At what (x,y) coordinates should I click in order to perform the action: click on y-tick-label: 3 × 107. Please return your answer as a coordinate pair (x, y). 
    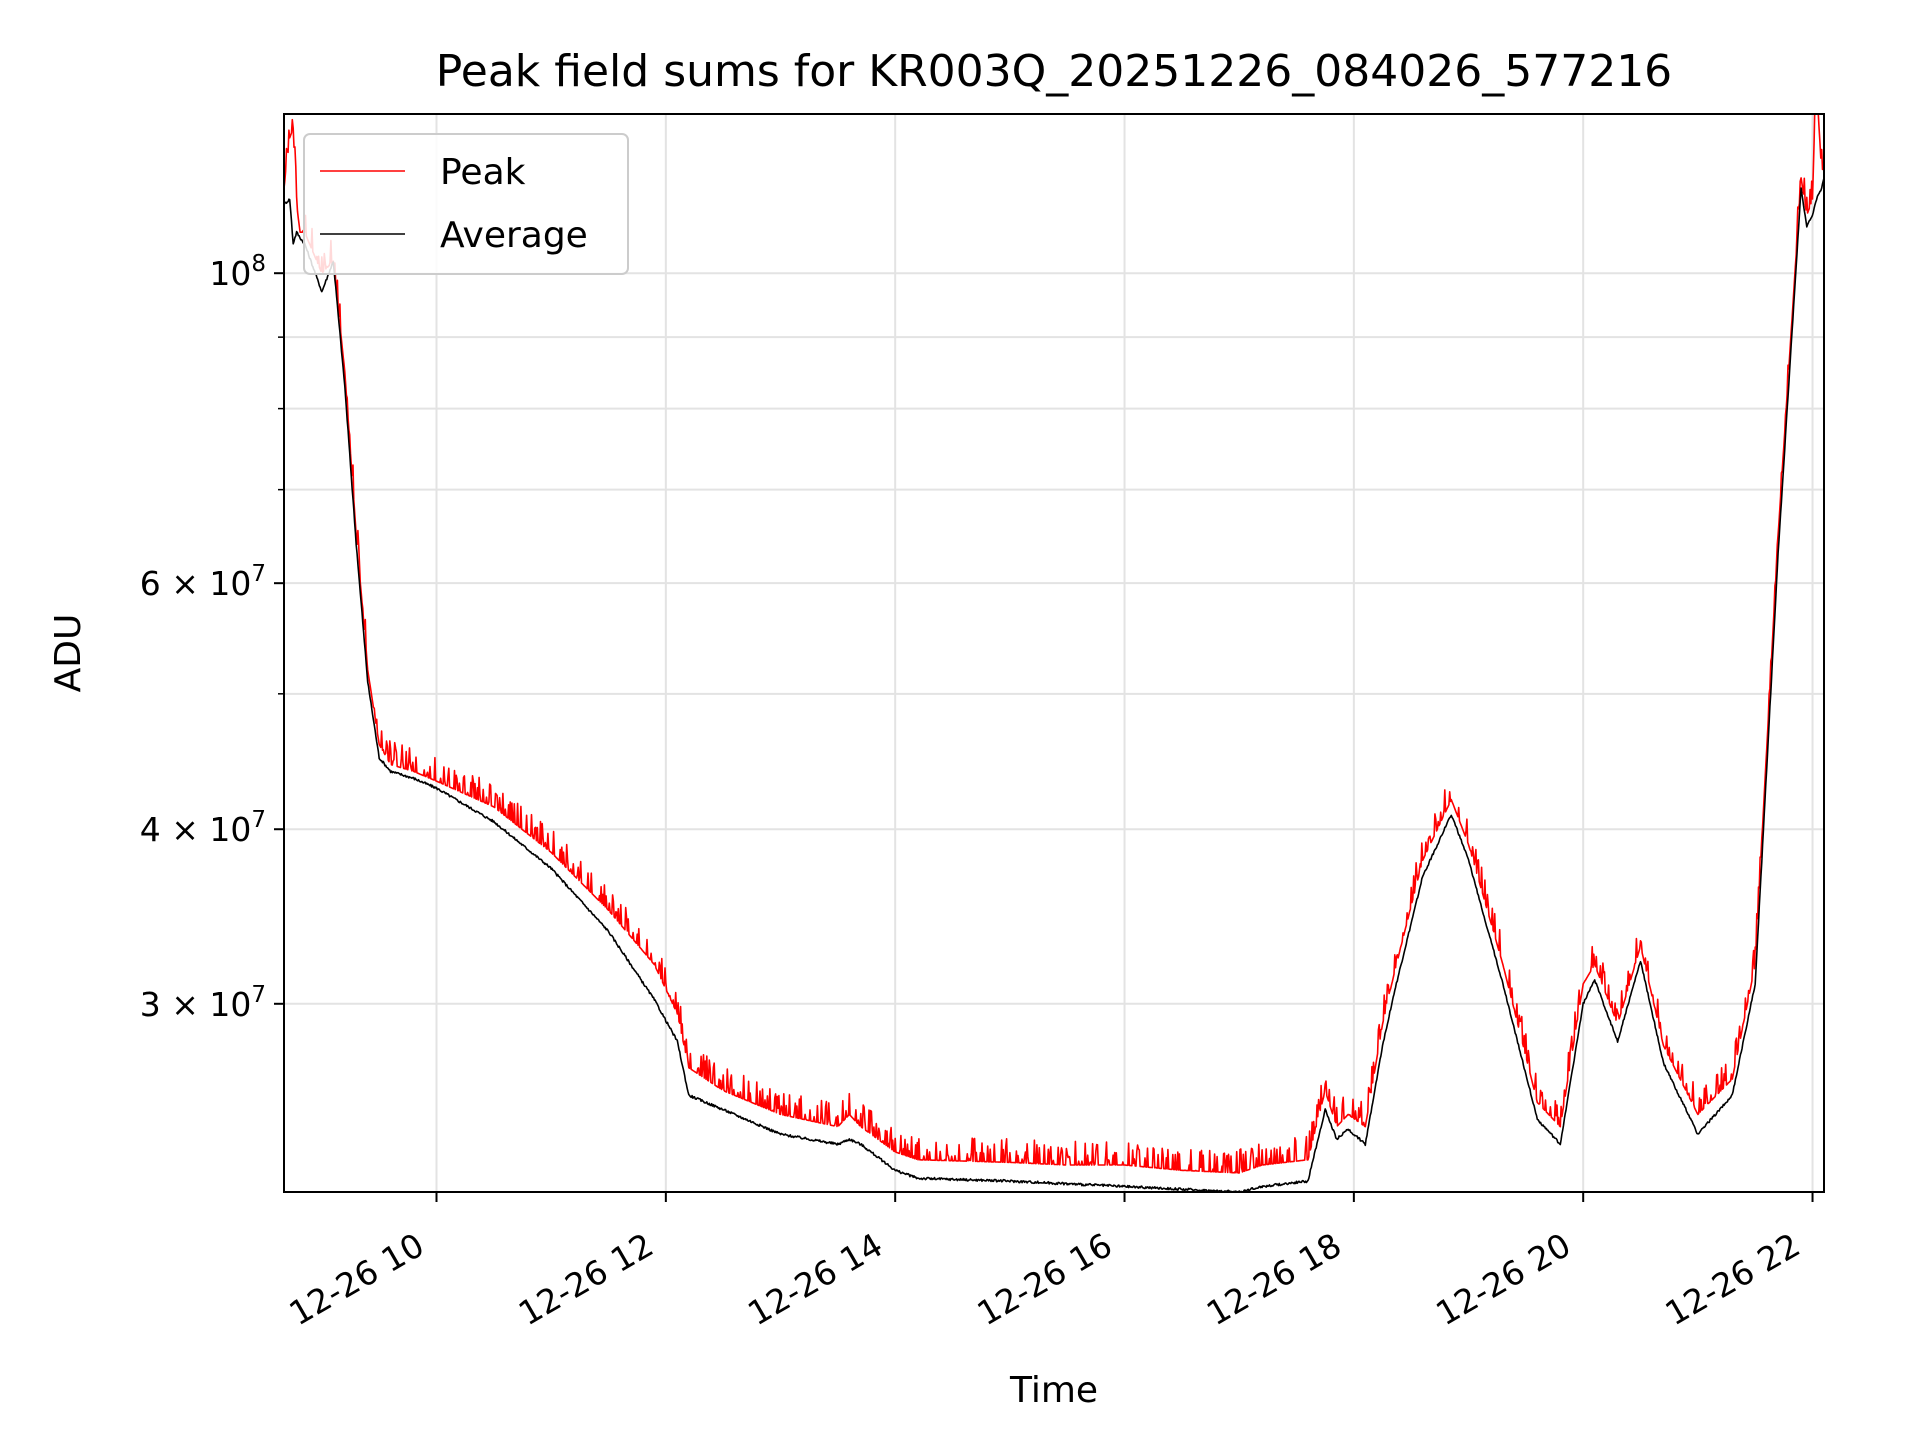
    Looking at the image, I should click on (203, 1003).